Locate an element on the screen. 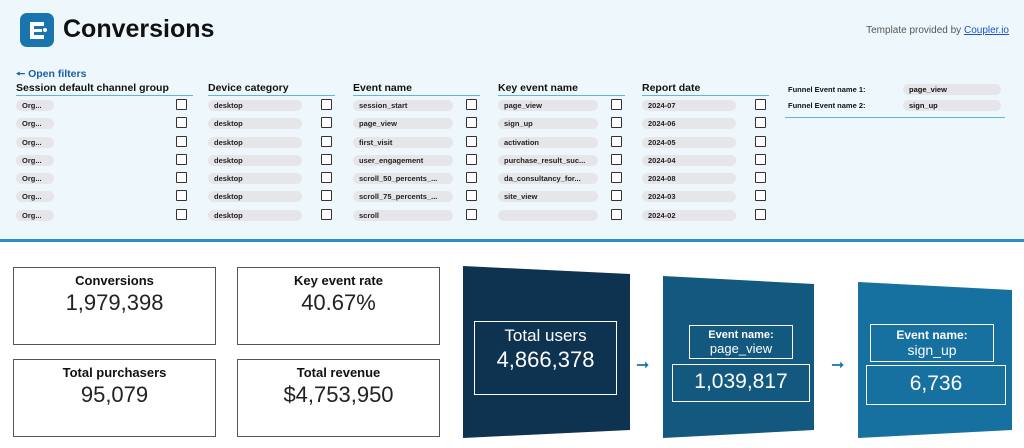 Image resolution: width=1024 pixels, height=448 pixels. arrow-right-icon: ➞ is located at coordinates (643, 365).